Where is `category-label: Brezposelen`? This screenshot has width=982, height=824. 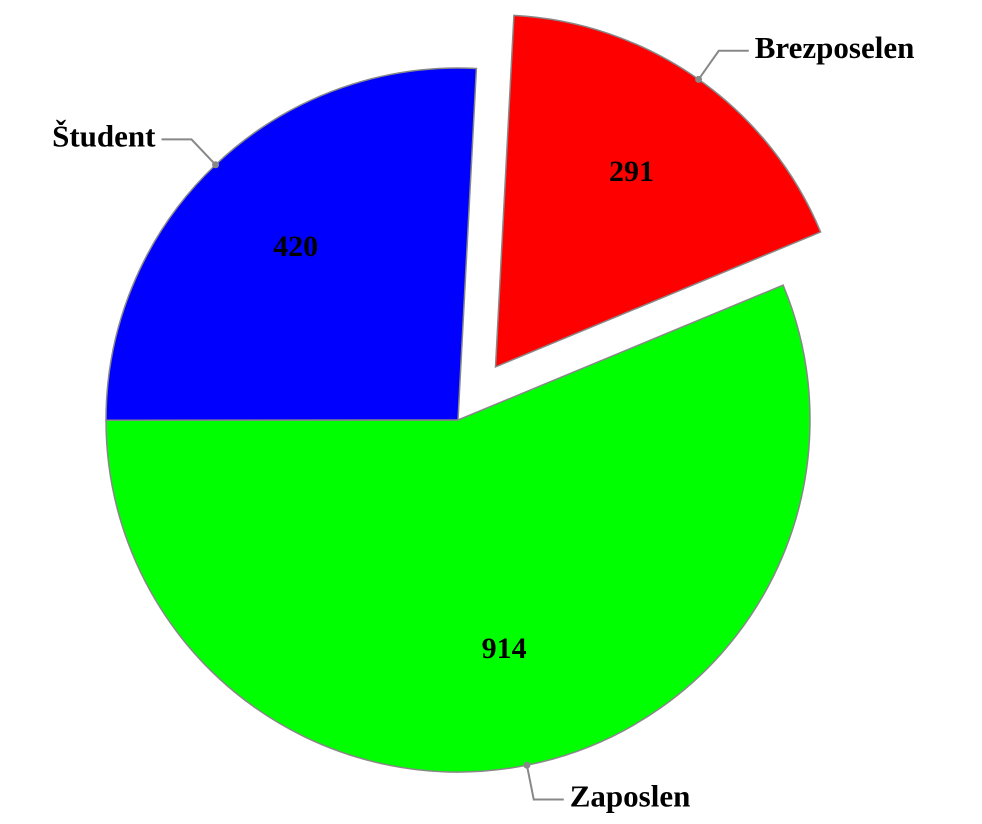 category-label: Brezposelen is located at coordinates (835, 47).